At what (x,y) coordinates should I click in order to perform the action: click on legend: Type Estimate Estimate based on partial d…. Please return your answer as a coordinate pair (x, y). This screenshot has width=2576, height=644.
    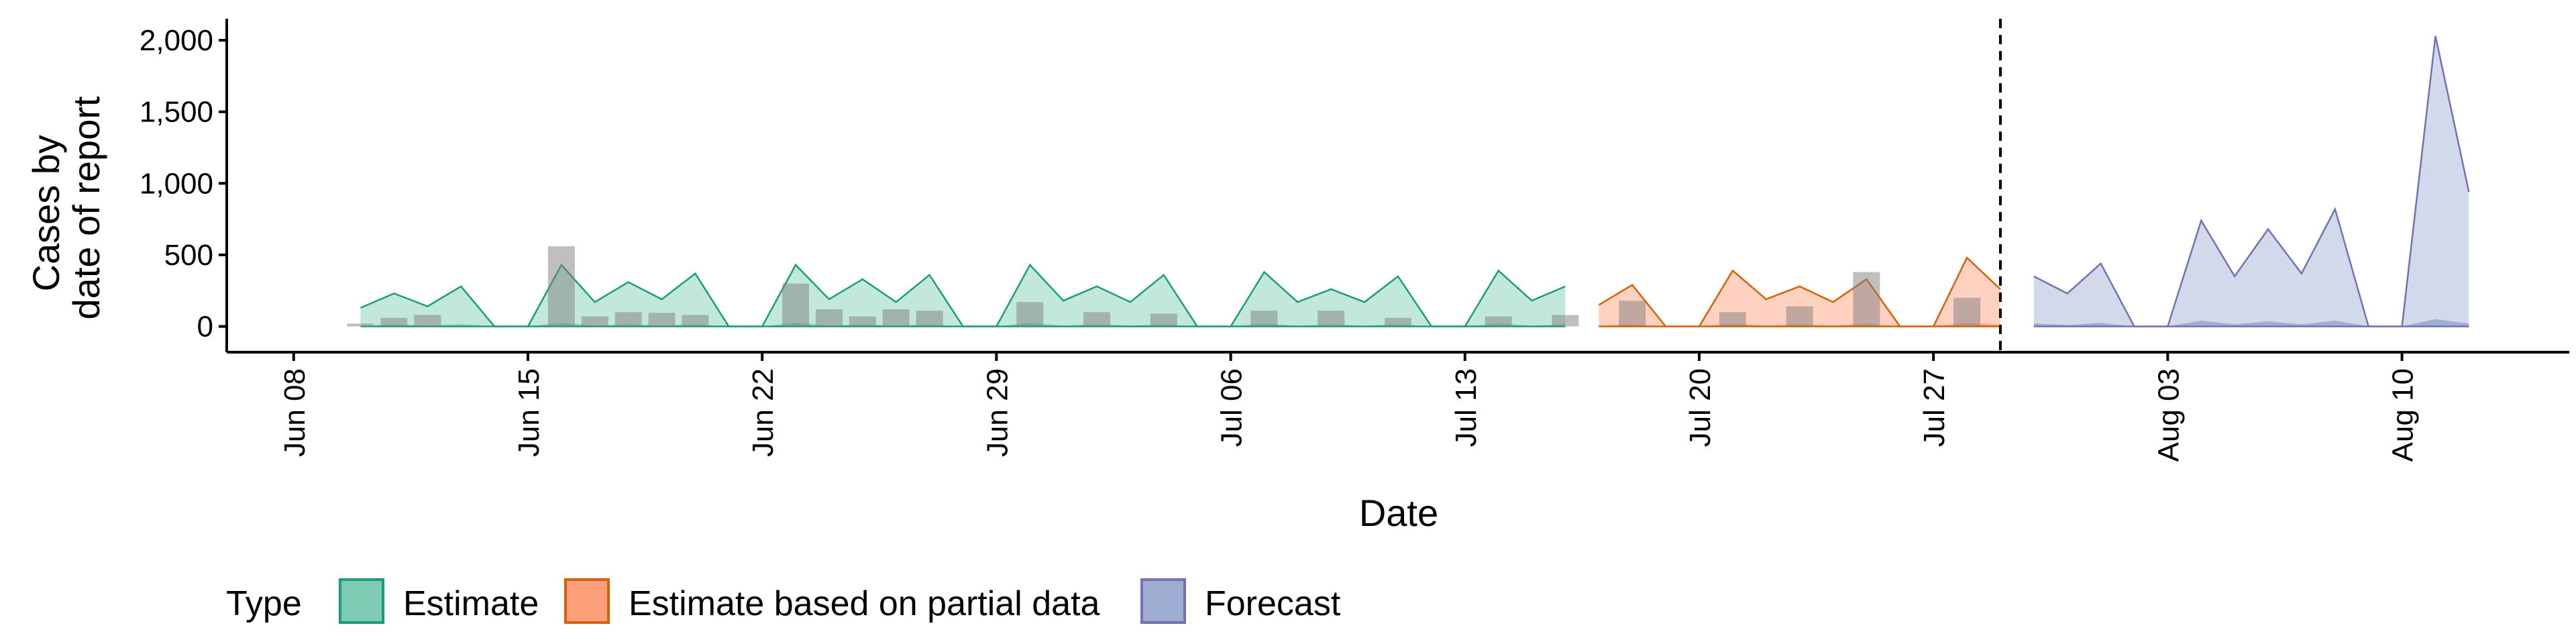
    Looking at the image, I should click on (783, 601).